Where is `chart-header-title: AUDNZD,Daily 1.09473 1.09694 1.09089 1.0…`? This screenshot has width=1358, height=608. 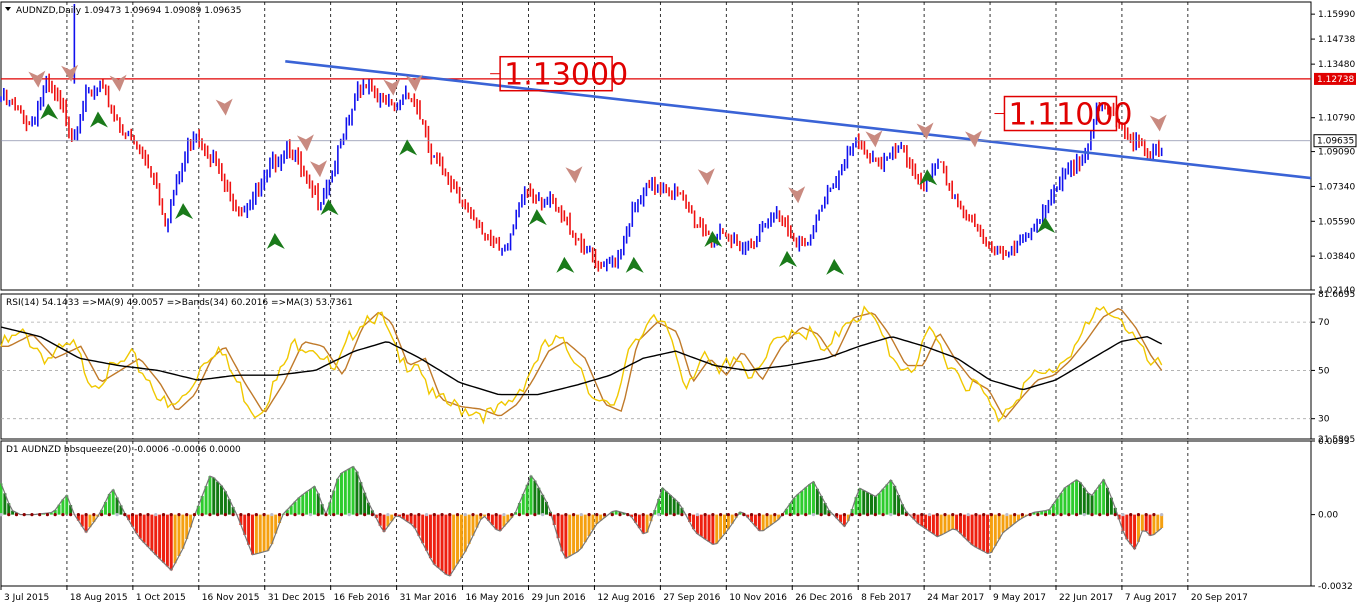 chart-header-title: AUDNZD,Daily 1.09473 1.09694 1.09089 1.0… is located at coordinates (128, 11).